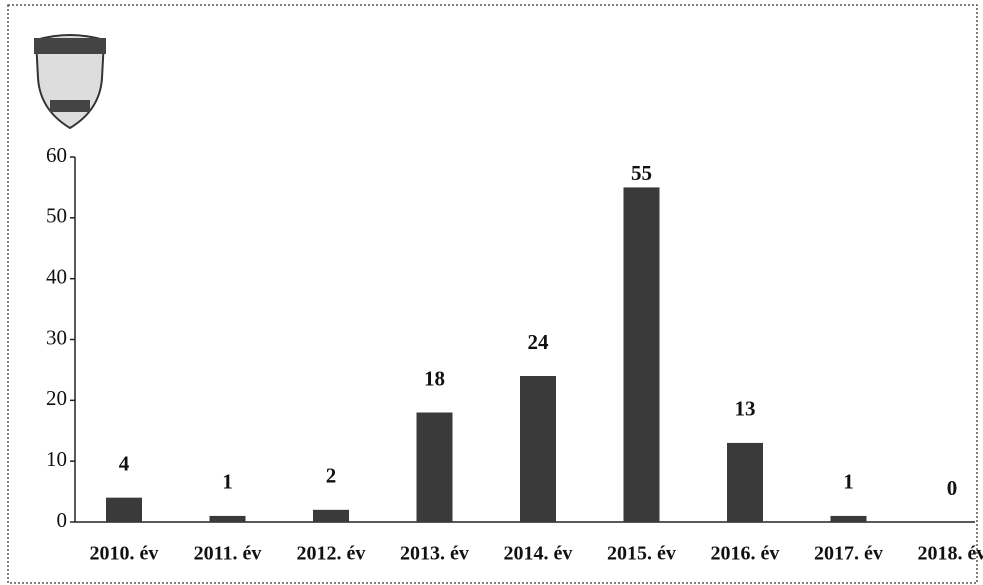 This screenshot has width=983, height=585. I want to click on y-tick-label: 20, so click(56, 398).